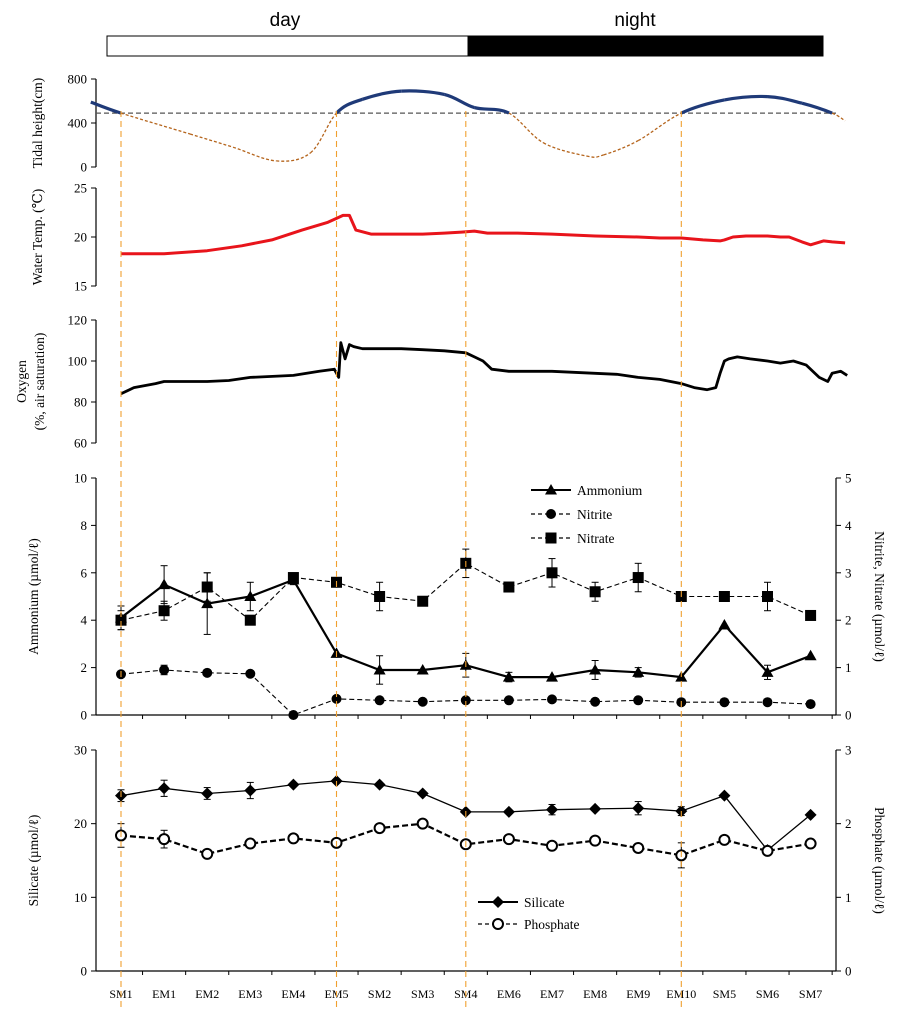 The image size is (898, 1022). I want to click on left-tick-label: 80, so click(80, 402).